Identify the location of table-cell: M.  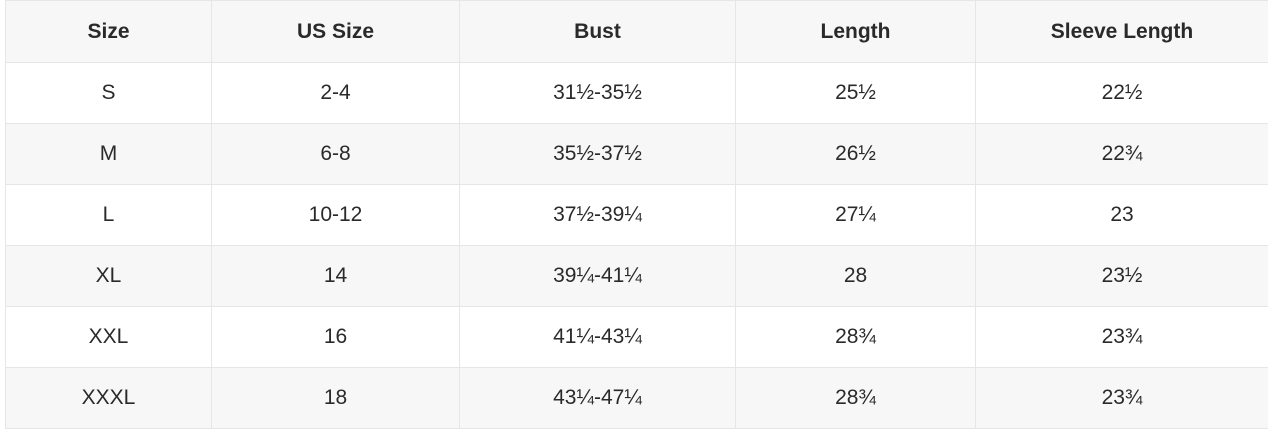
(108, 154).